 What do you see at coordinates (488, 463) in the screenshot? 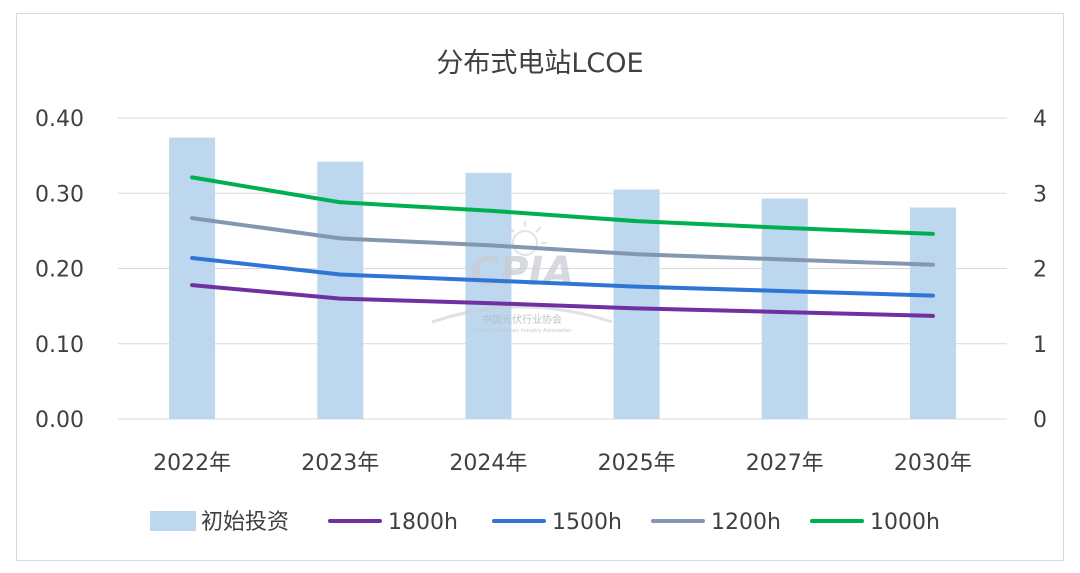
I see `x-tick-label: 2024年` at bounding box center [488, 463].